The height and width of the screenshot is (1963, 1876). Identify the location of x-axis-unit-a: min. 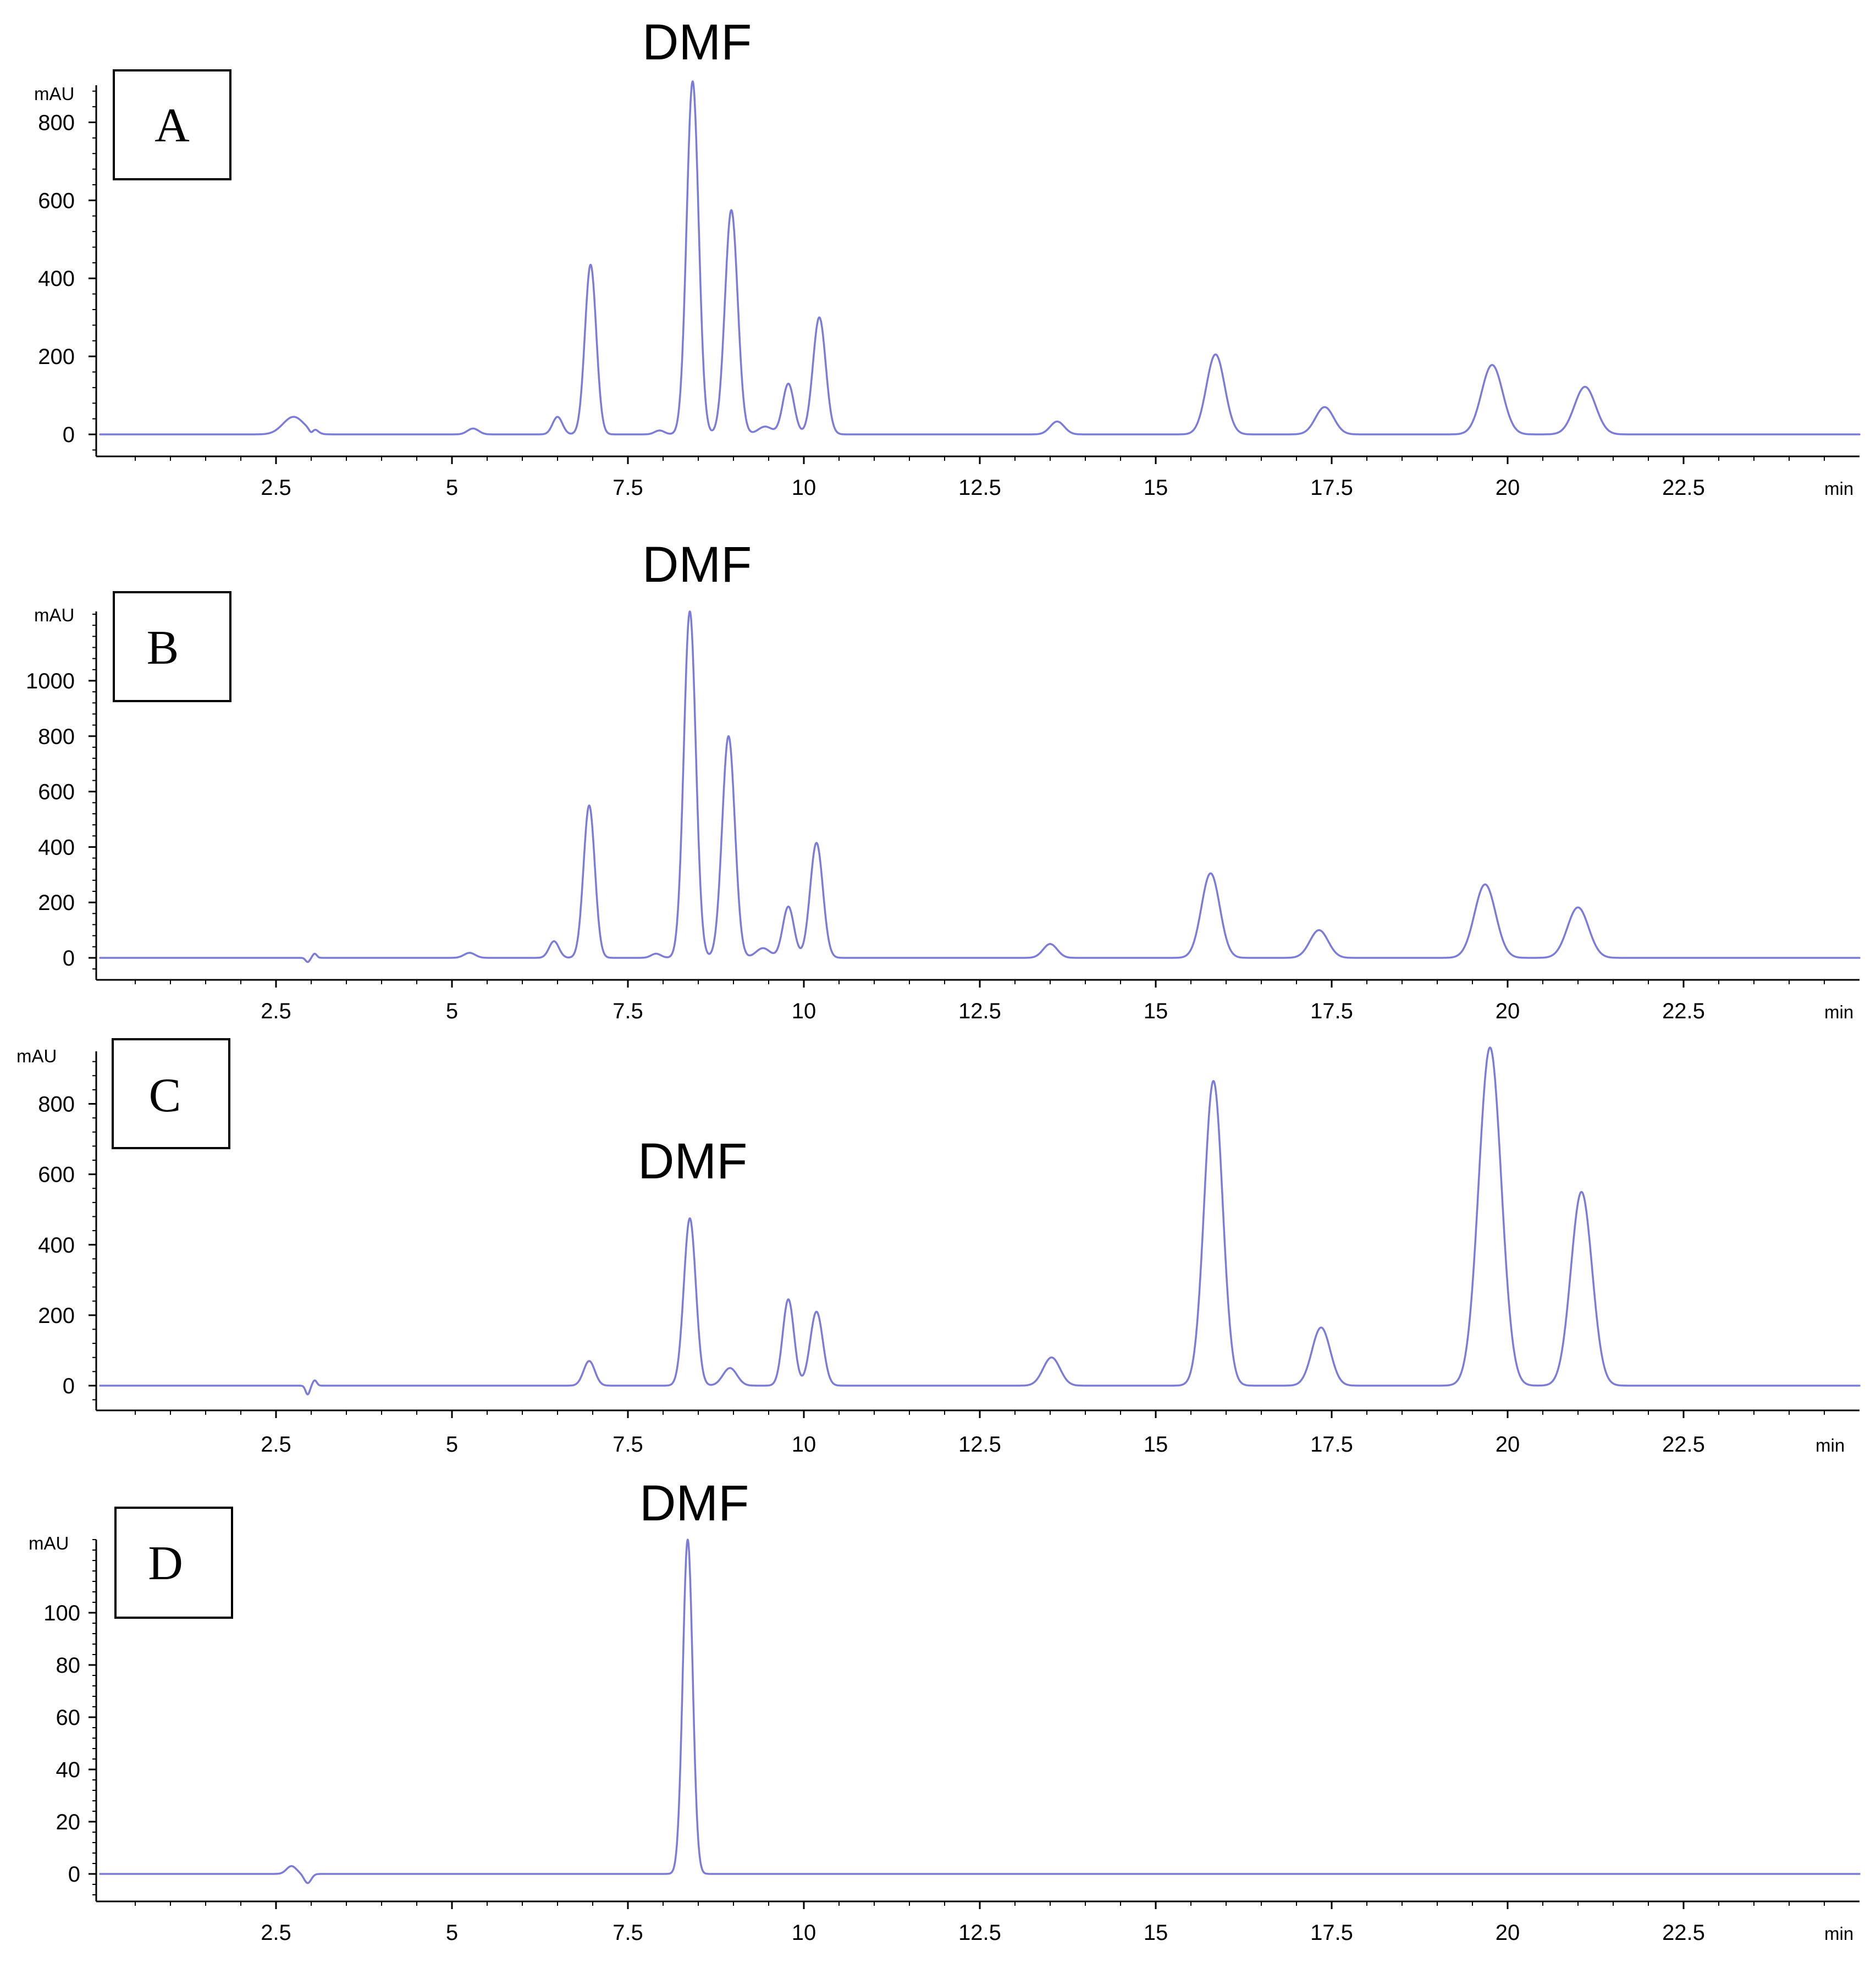
(1838, 488).